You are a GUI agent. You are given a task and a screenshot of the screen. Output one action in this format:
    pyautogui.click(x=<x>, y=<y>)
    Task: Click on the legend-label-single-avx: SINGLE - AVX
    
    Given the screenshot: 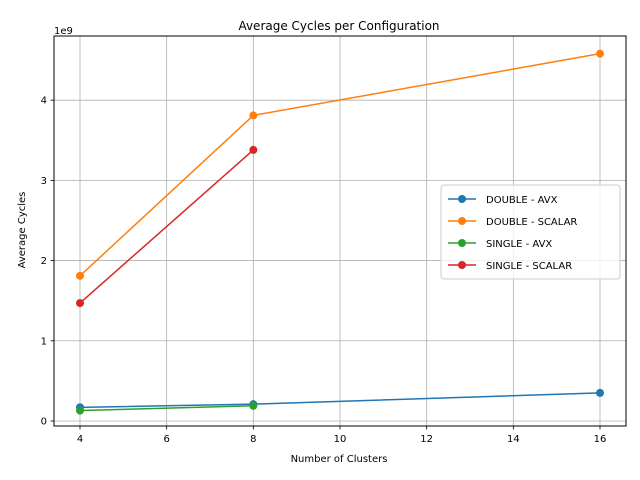 What is the action you would take?
    pyautogui.click(x=519, y=244)
    